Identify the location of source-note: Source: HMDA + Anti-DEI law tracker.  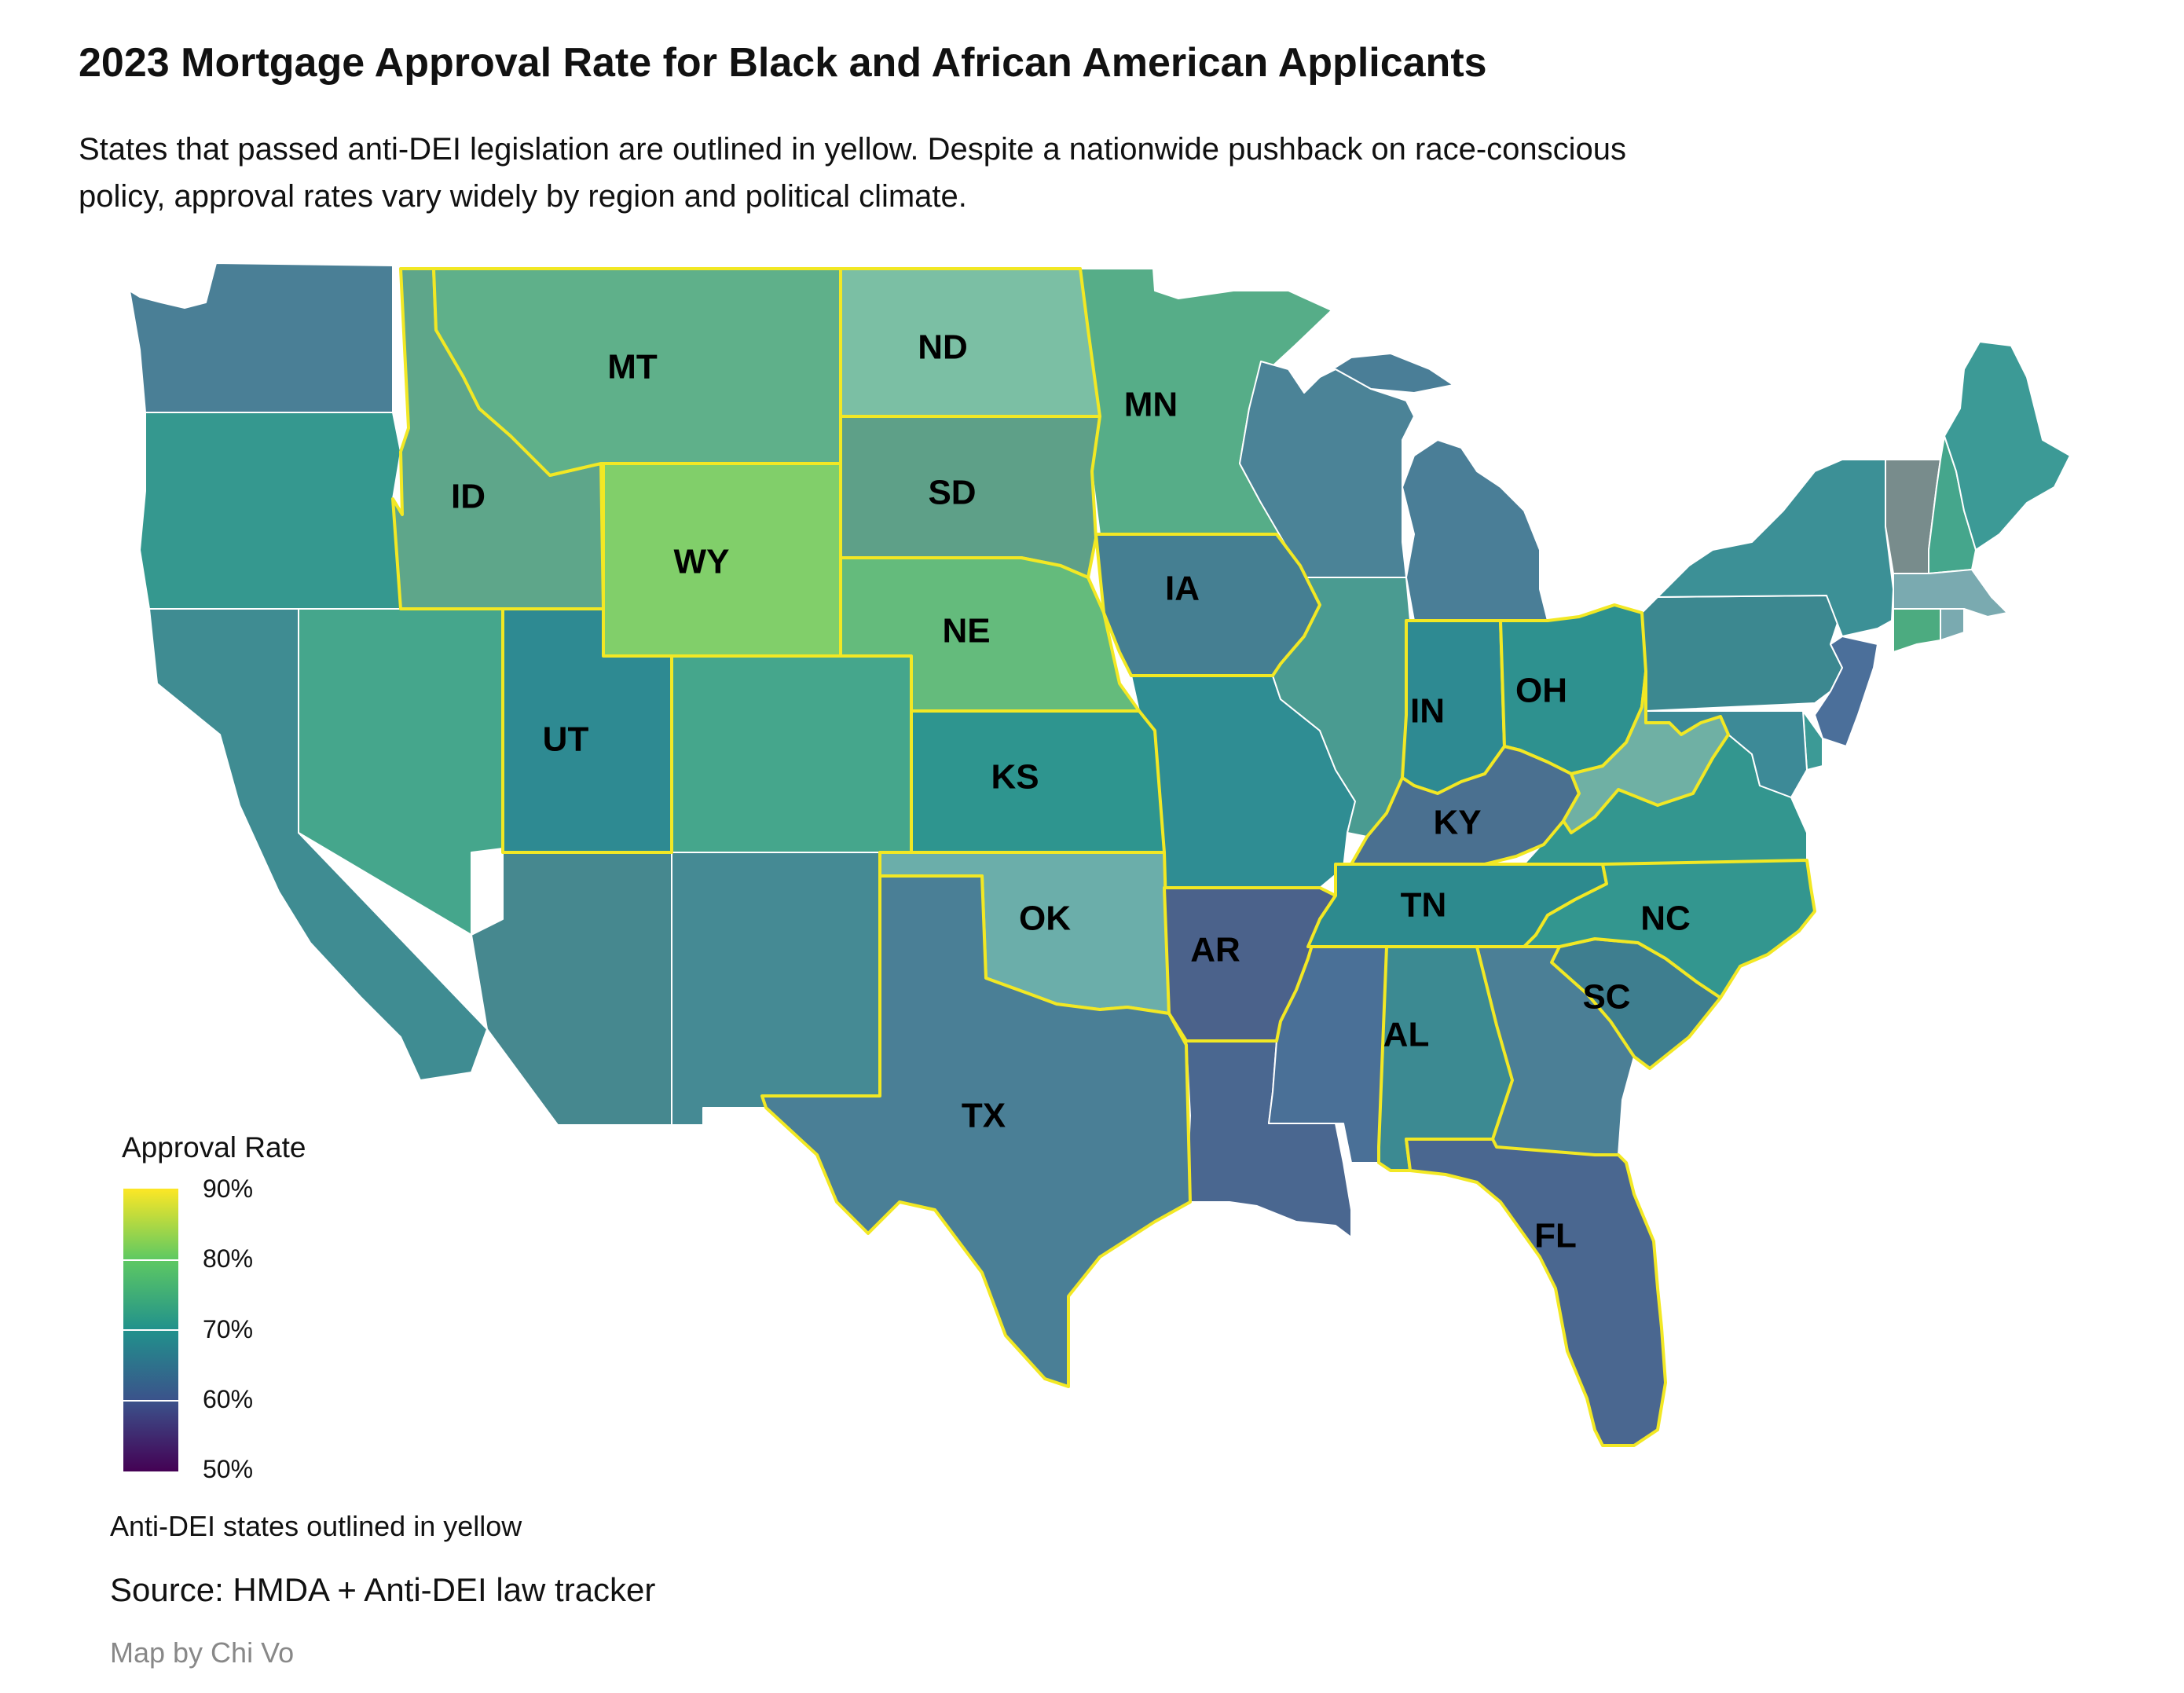
(383, 1589).